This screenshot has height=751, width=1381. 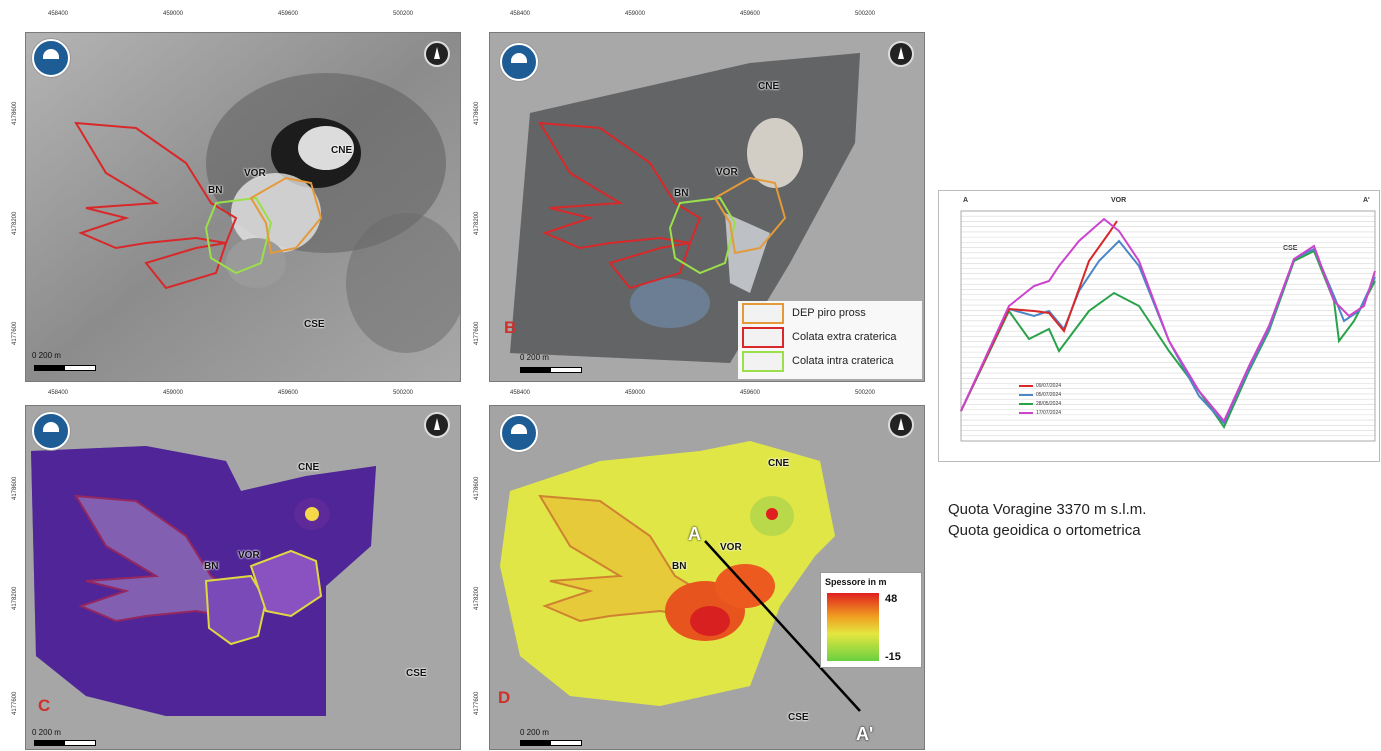 What do you see at coordinates (15, 223) in the screenshot?
I see `coord-y2: 4178200` at bounding box center [15, 223].